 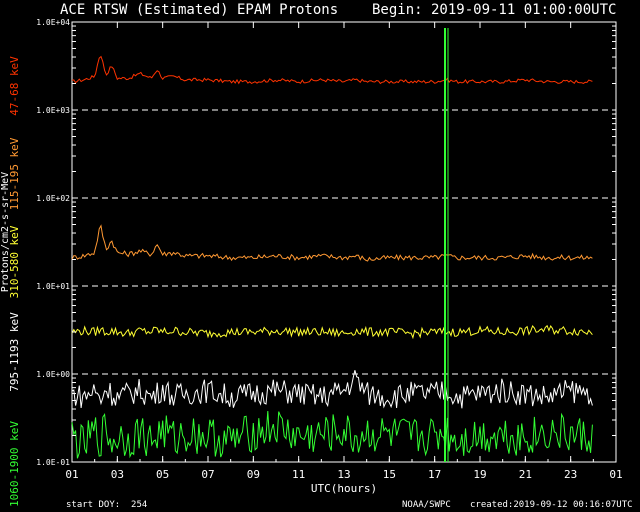 What do you see at coordinates (551, 505) in the screenshot?
I see `created-time: created:2019-09-12 00:16:07UTC` at bounding box center [551, 505].